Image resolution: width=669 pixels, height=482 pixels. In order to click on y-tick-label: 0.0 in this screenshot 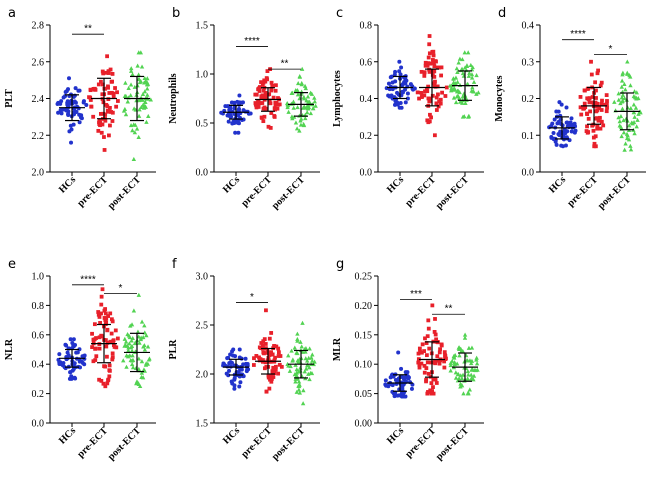, I will do `click(202, 173)`.